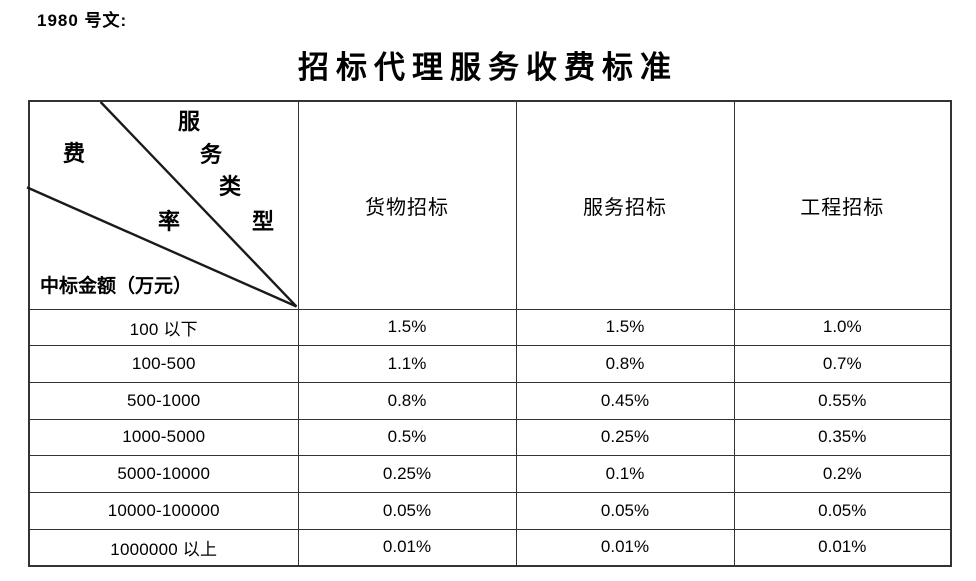  I want to click on rate-value-cell: 0.2%, so click(842, 474).